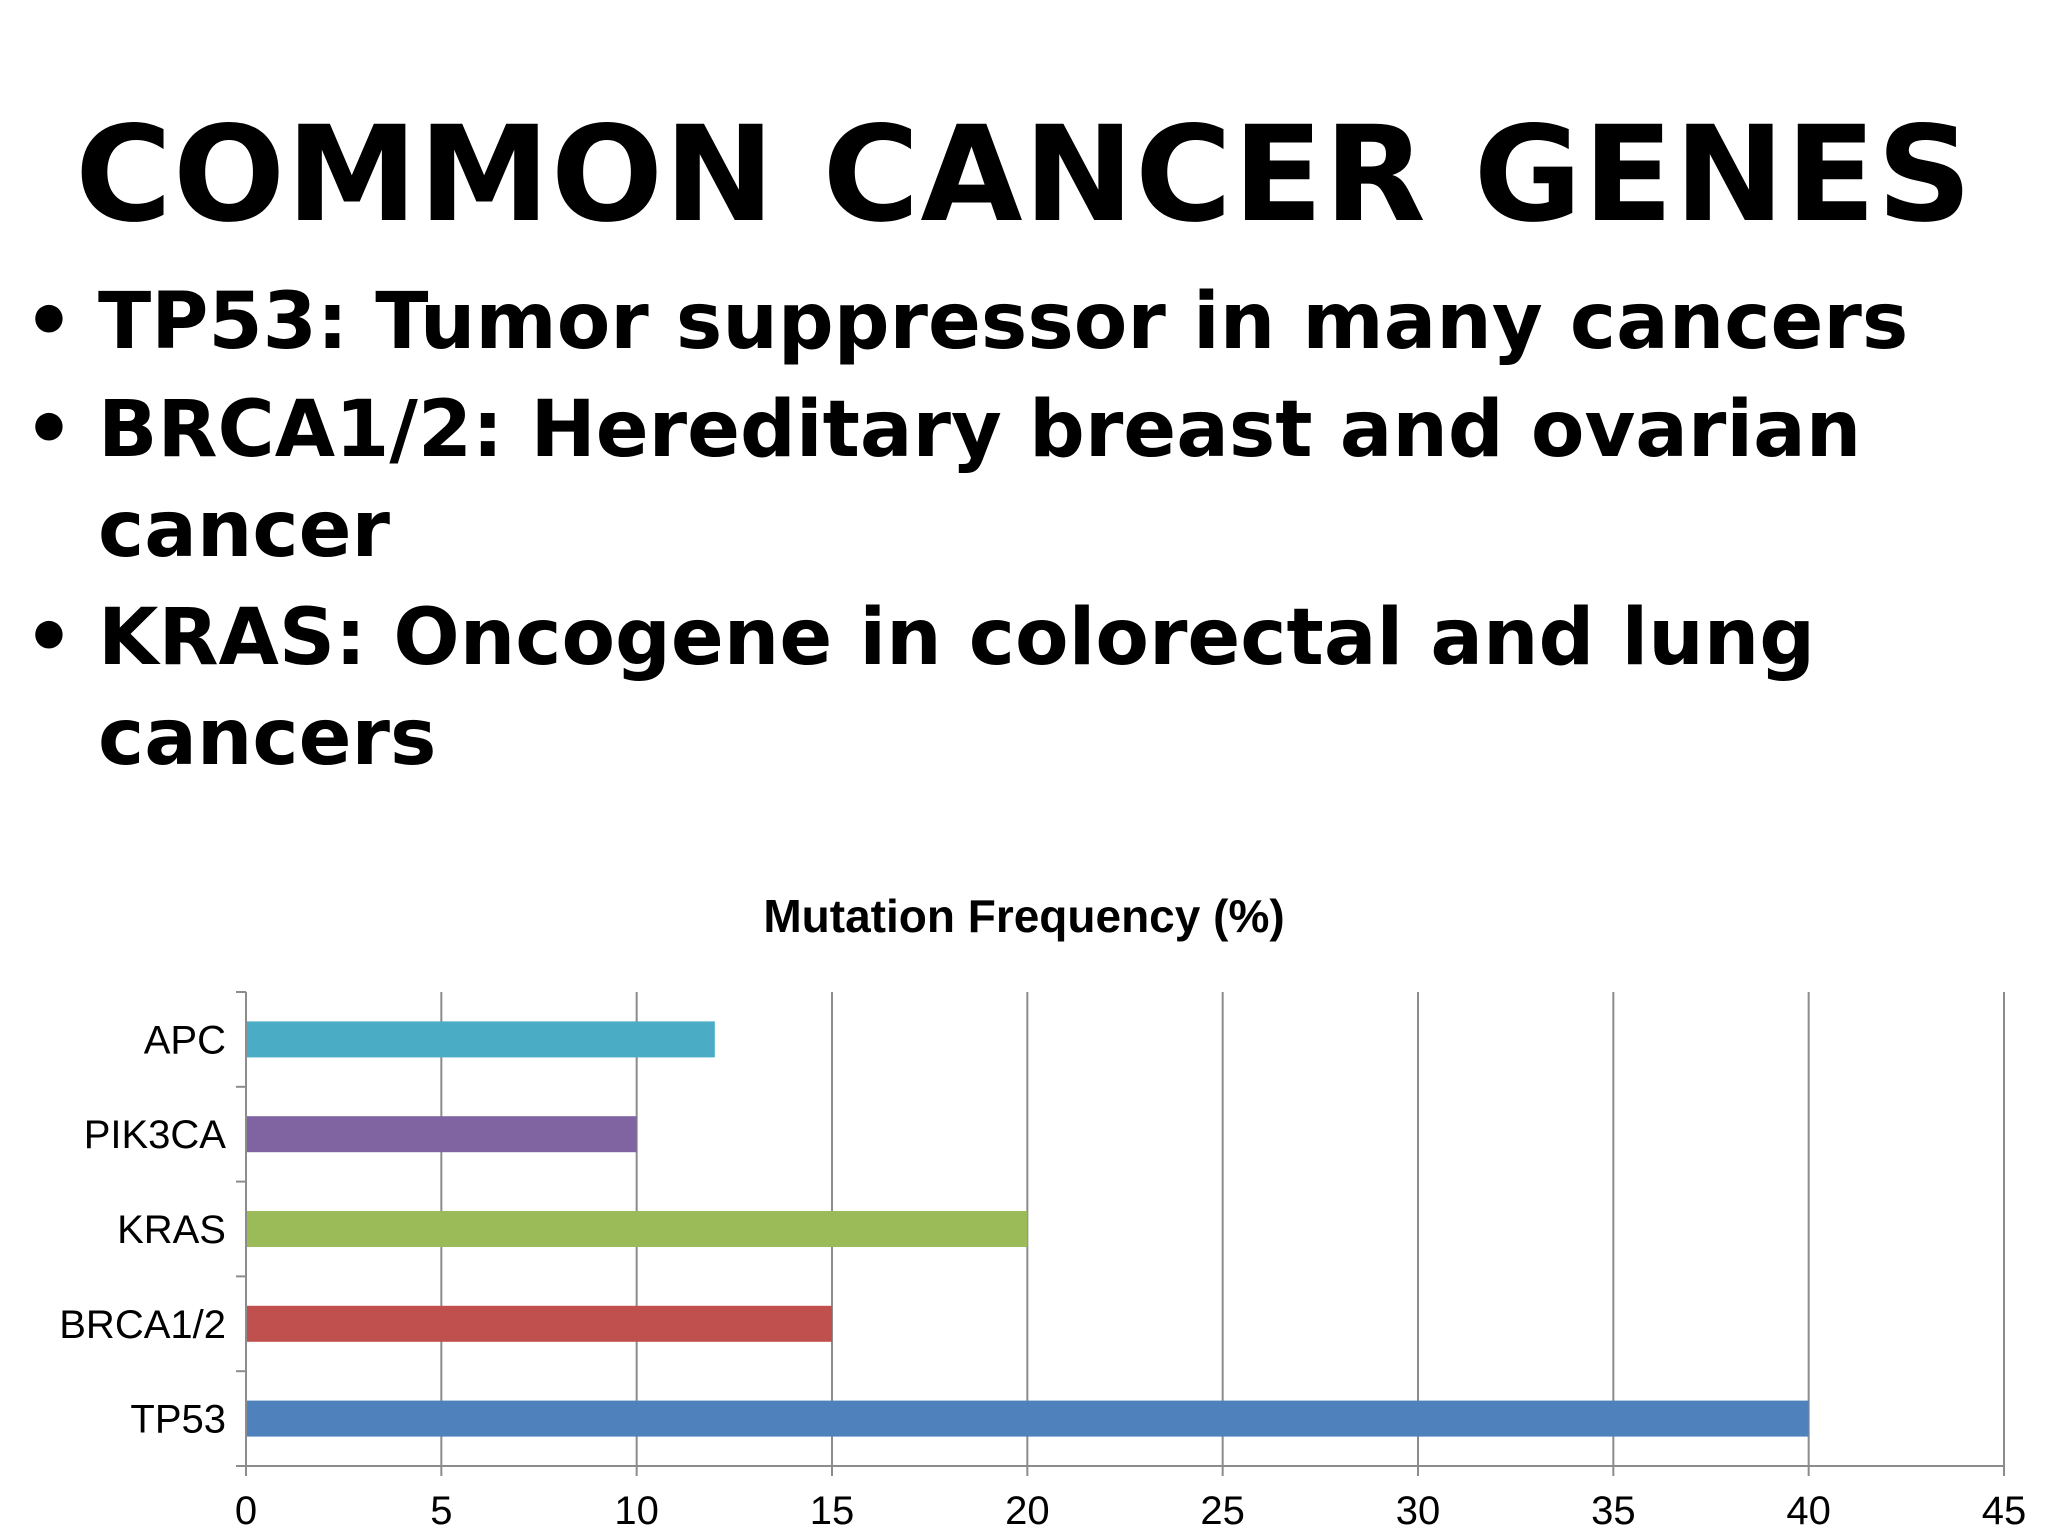 The height and width of the screenshot is (1536, 2048). Describe the element at coordinates (171, 1230) in the screenshot. I see `category-label-kras: KRAS` at that location.